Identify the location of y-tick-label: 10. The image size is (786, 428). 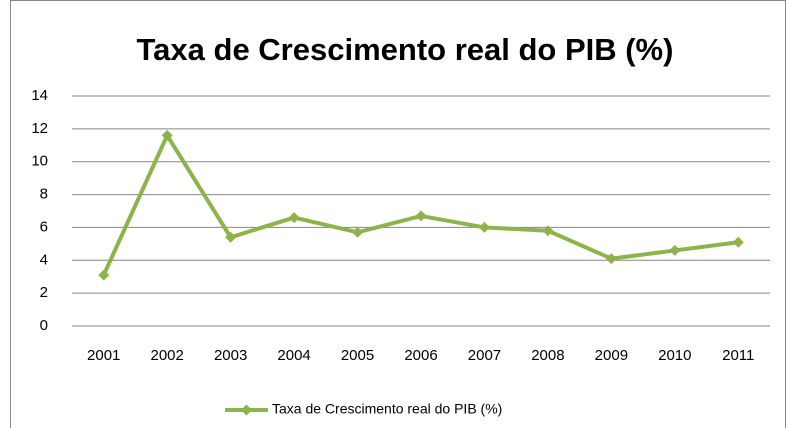
(39, 161).